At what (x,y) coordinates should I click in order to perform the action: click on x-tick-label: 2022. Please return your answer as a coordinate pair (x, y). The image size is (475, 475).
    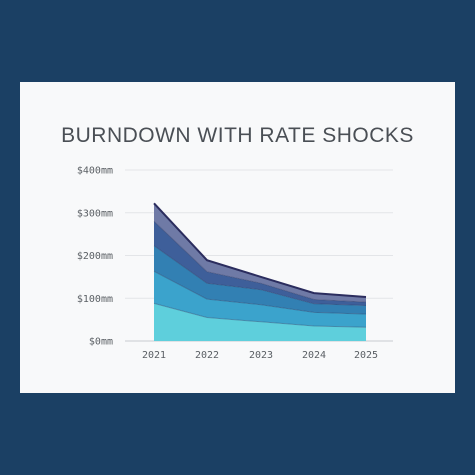
    Looking at the image, I should click on (207, 355).